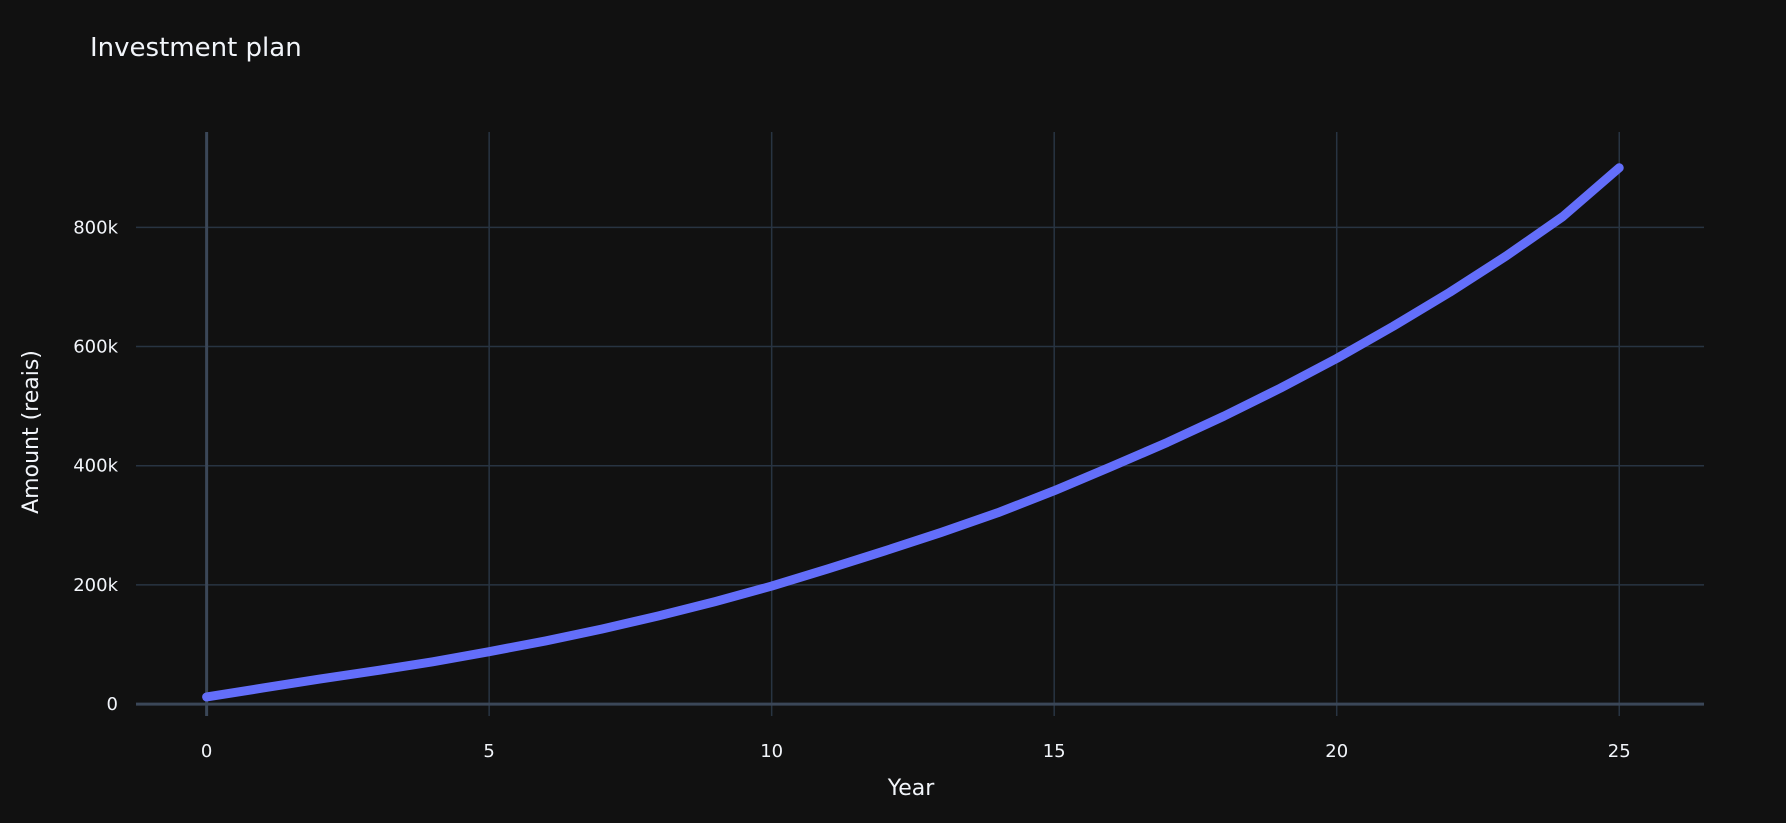 Image resolution: width=1786 pixels, height=823 pixels. Describe the element at coordinates (196, 48) in the screenshot. I see `chart-title: Investment plan` at that location.